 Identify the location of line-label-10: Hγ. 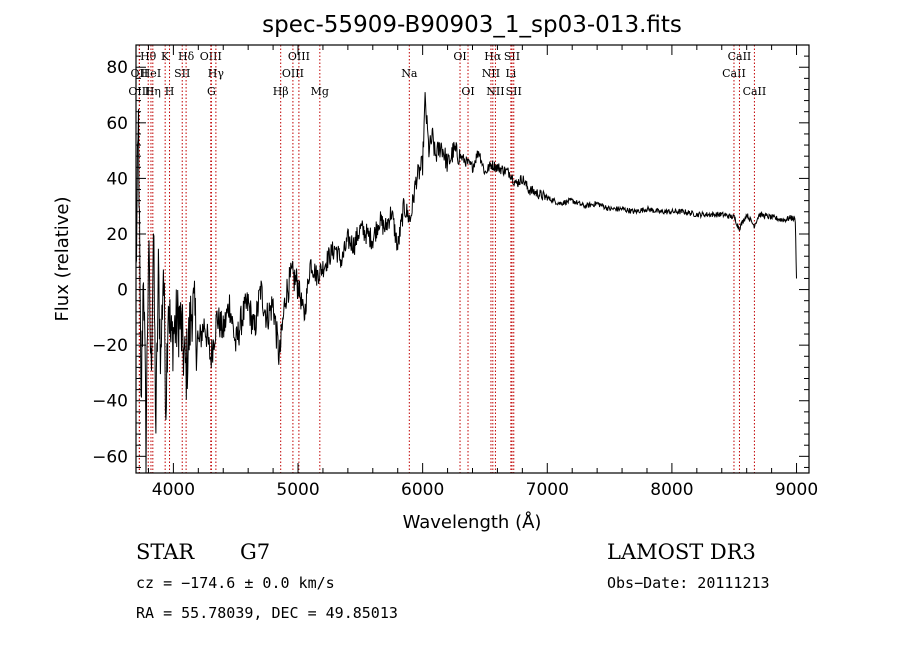
(216, 73).